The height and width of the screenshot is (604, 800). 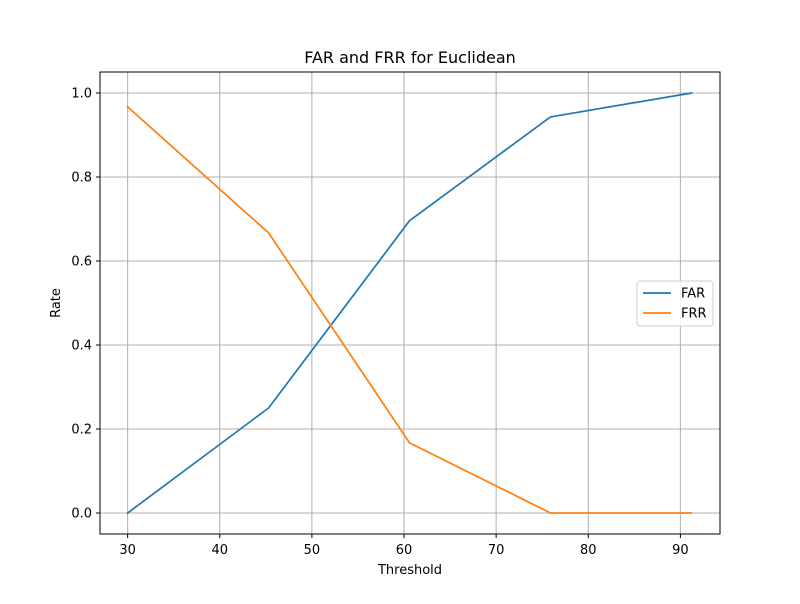 I want to click on legend: FAR FRR, so click(x=675, y=303).